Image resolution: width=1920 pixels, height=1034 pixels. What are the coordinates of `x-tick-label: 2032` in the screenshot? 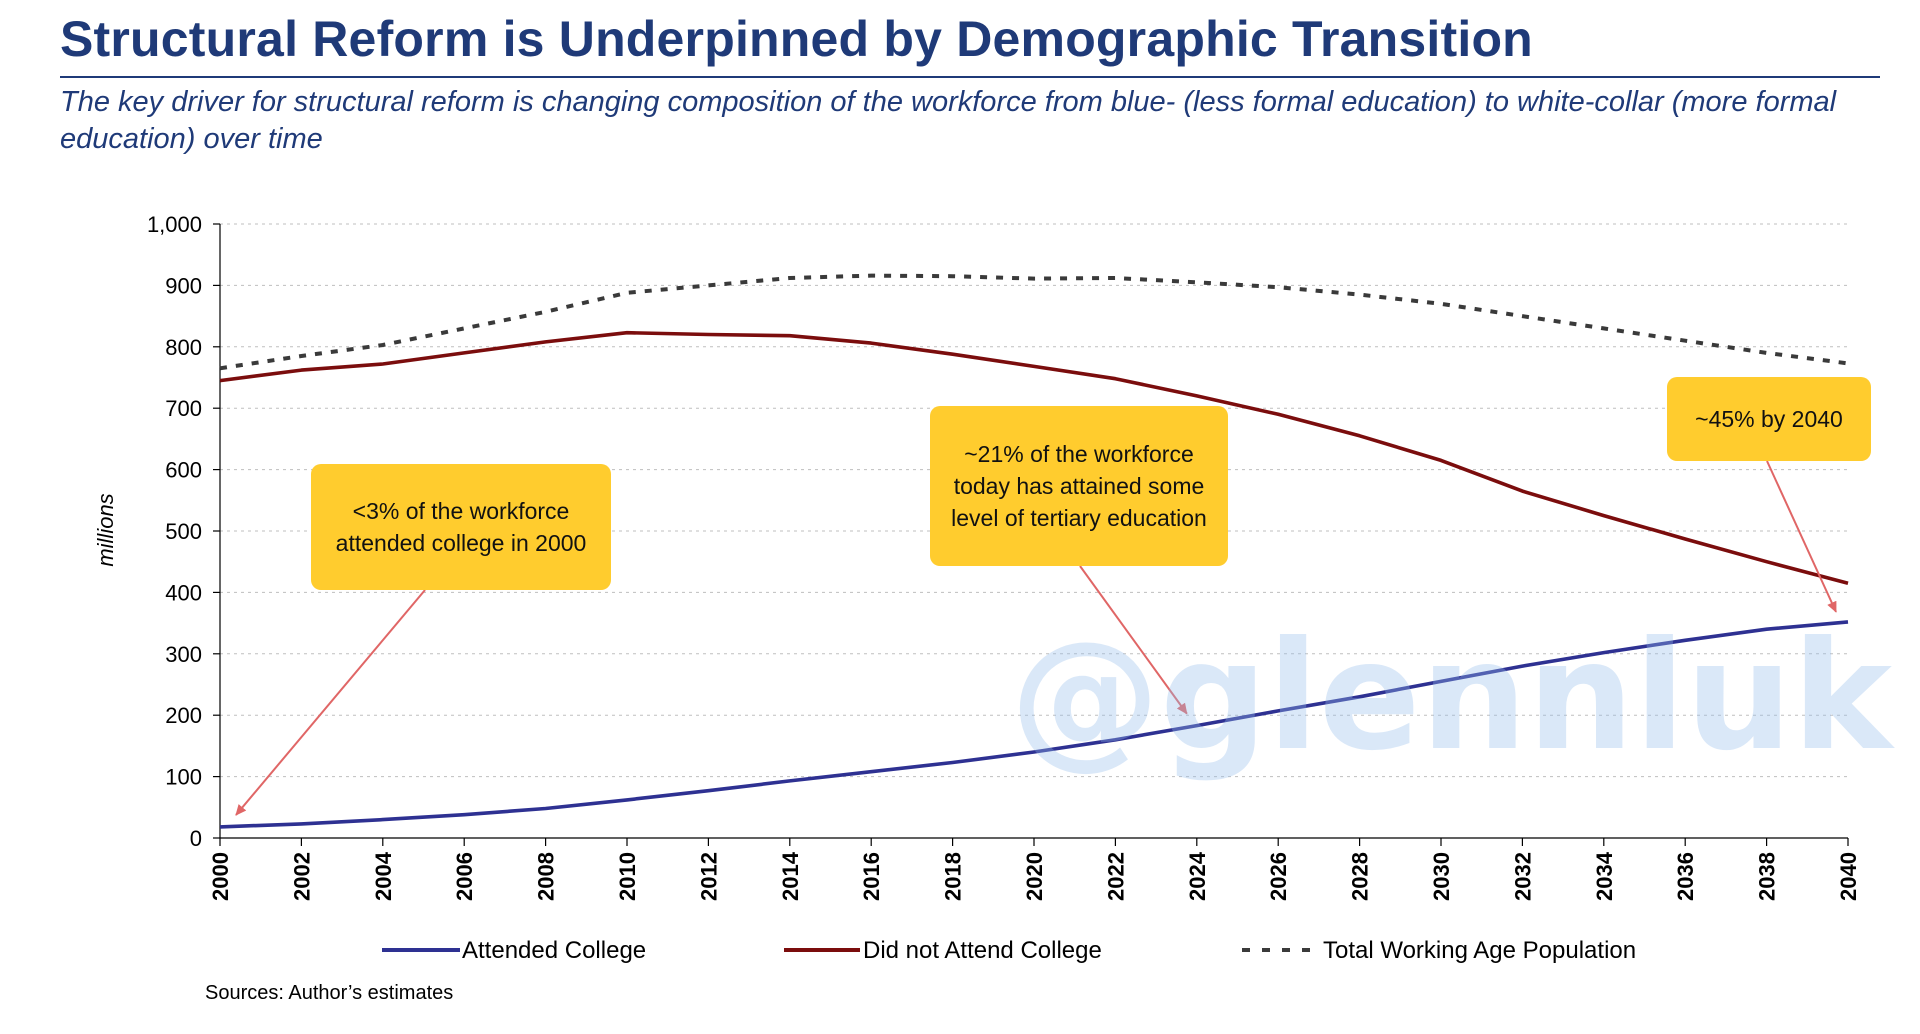 It's located at (1522, 876).